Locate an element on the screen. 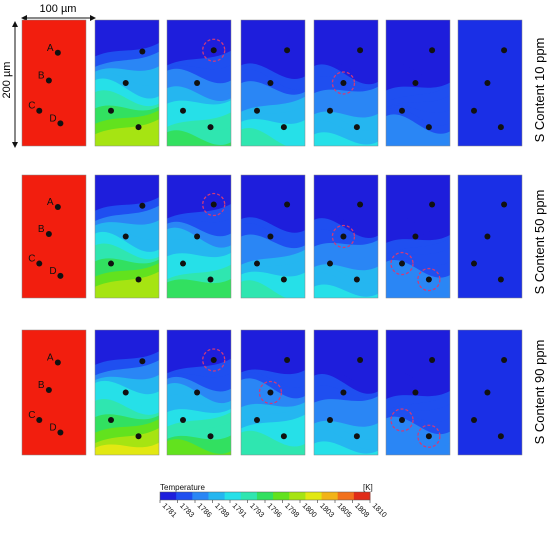 Image resolution: width=550 pixels, height=549 pixels. colorbar-tick-label: 1786 is located at coordinates (205, 510).